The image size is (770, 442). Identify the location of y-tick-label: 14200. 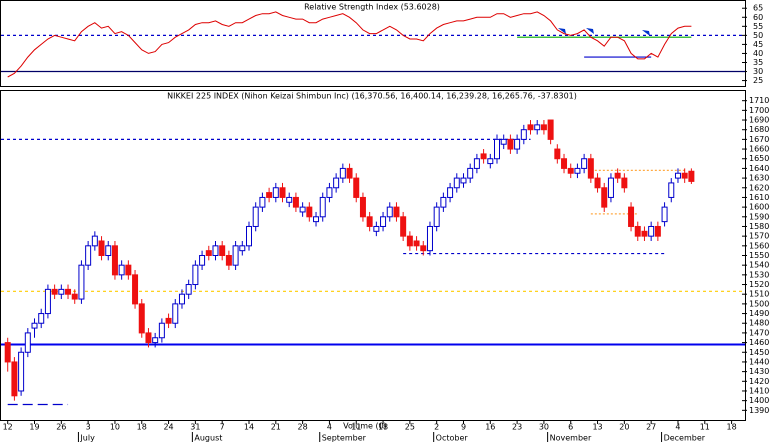
(759, 381).